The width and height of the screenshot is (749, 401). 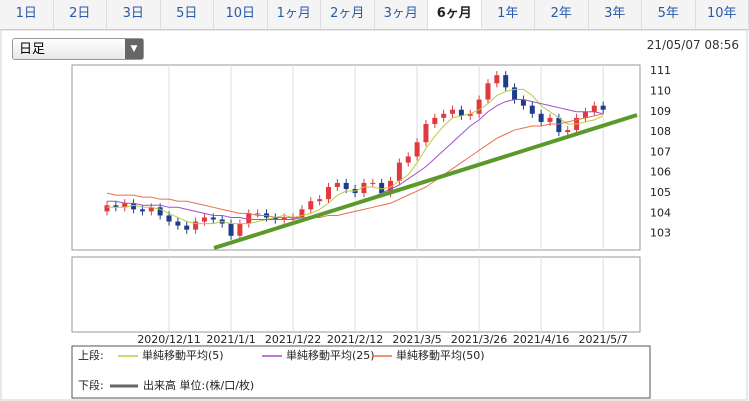 I want to click on legend-entry: 単純移動平均(25), so click(x=330, y=355).